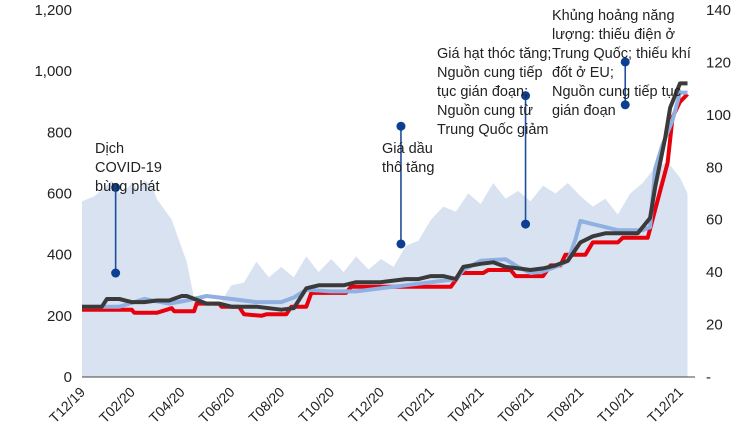 This screenshot has width=750, height=443. What do you see at coordinates (718, 115) in the screenshot?
I see `right-axis-tick-label: 100` at bounding box center [718, 115].